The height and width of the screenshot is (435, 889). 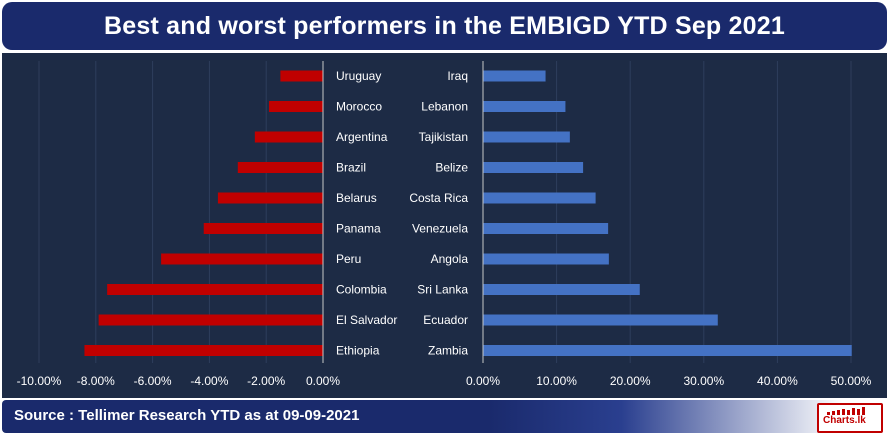 I want to click on worst-category-label: Morocco, so click(x=359, y=107).